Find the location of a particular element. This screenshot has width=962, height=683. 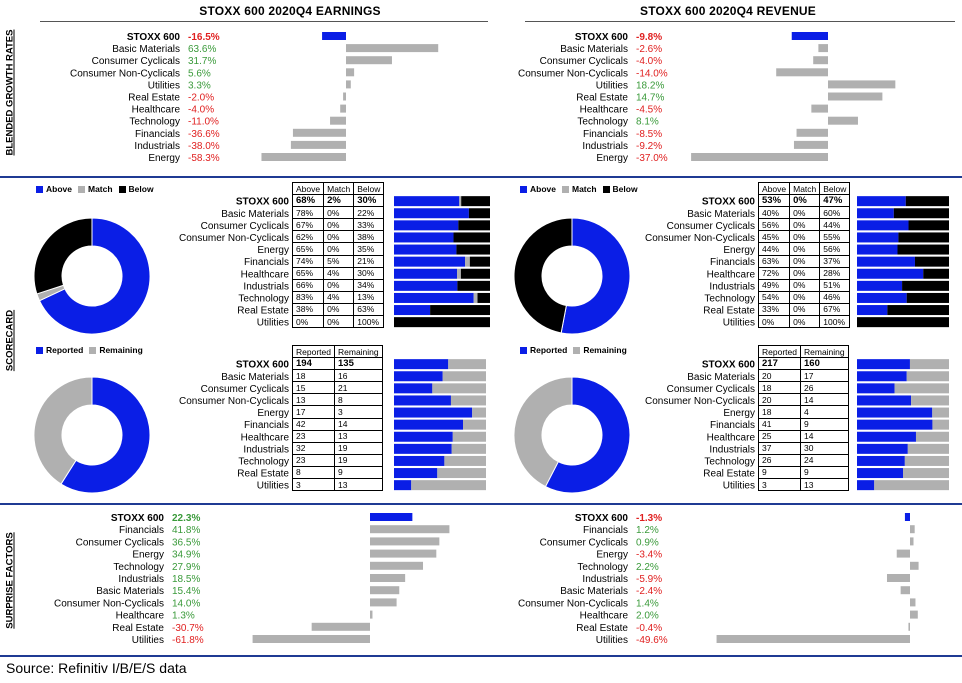

revenue_surprise-value-label: 2.2% is located at coordinates (647, 567).